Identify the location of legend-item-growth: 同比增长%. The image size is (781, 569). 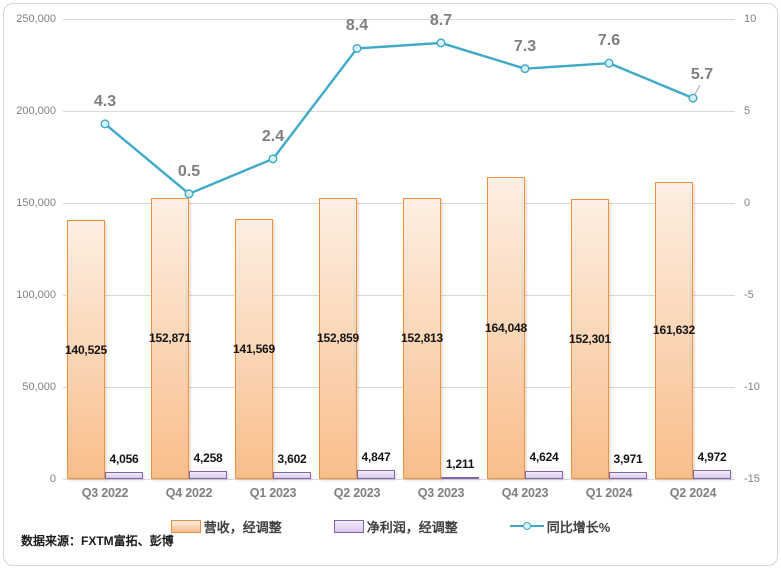
(560, 526).